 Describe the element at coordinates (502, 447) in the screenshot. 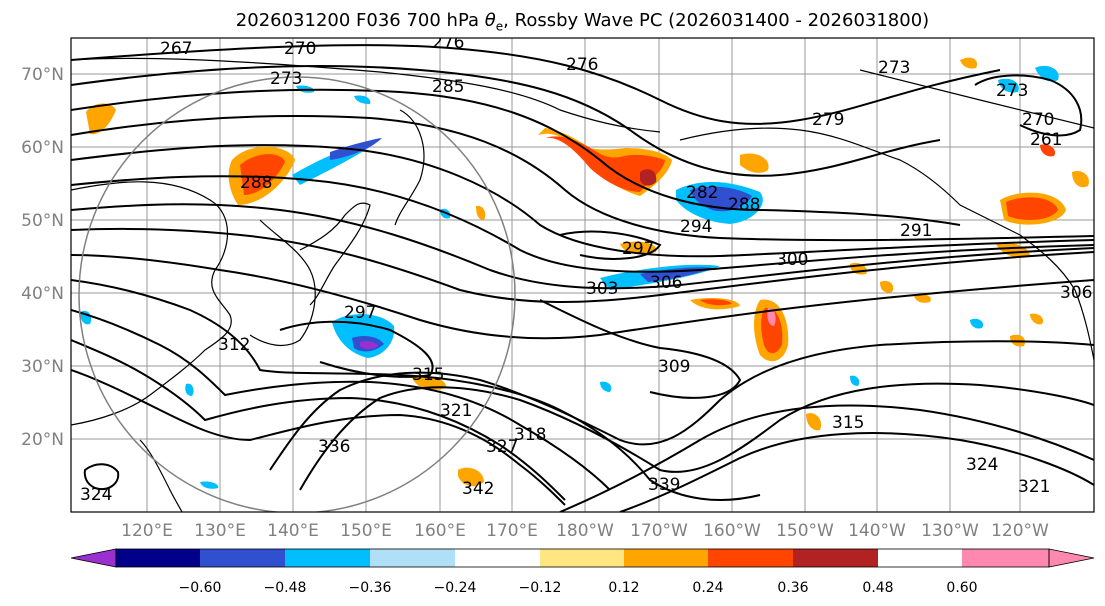

I see `contour-label: 327` at that location.